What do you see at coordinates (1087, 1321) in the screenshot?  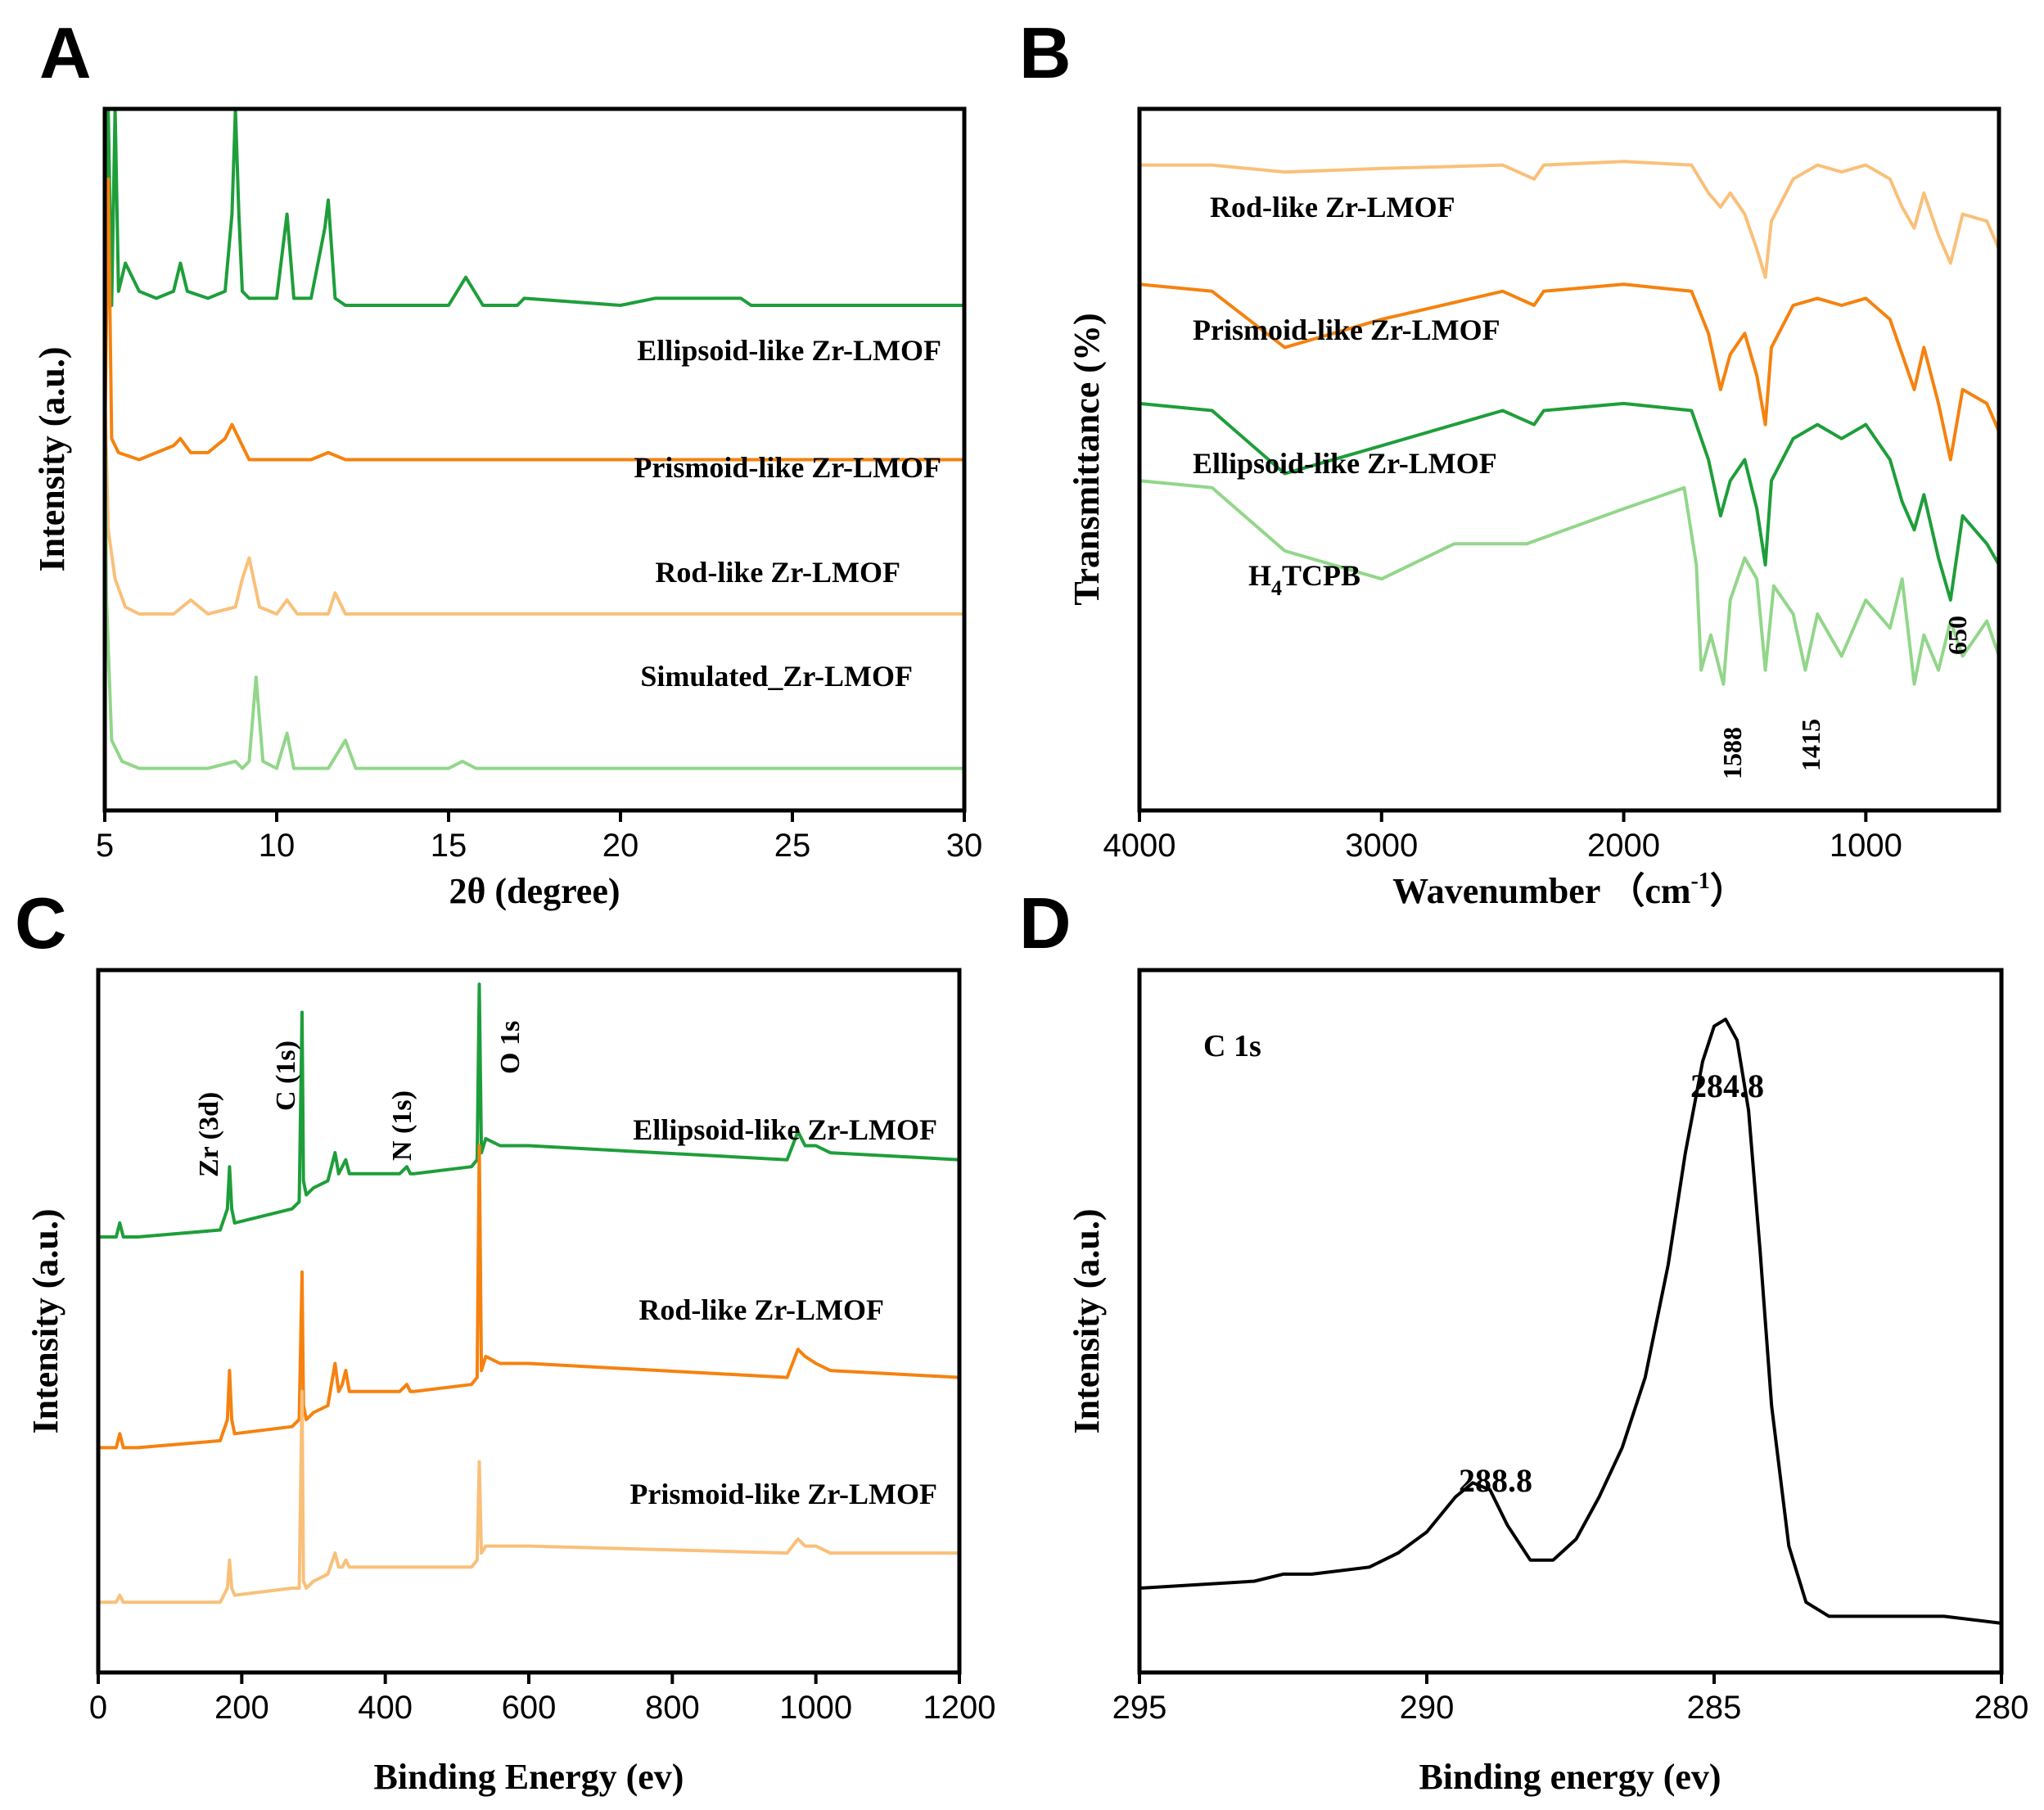 I see `plot-d-ylabel: Intensity (a.u.)` at bounding box center [1087, 1321].